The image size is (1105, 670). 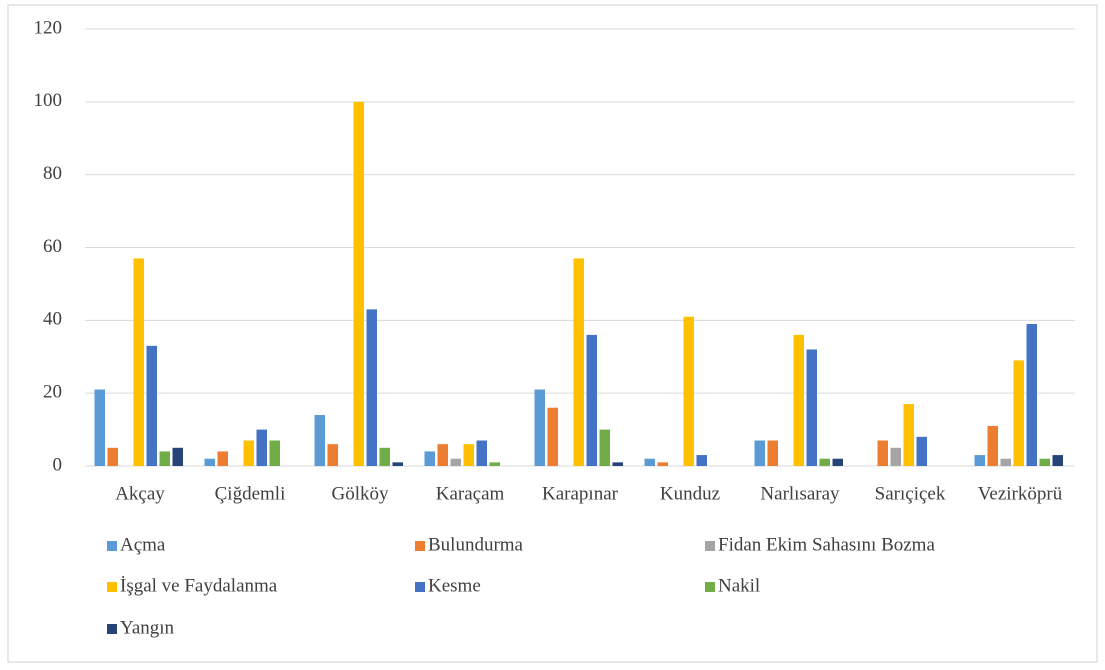 What do you see at coordinates (48, 100) in the screenshot?
I see `y-tick-label: 100` at bounding box center [48, 100].